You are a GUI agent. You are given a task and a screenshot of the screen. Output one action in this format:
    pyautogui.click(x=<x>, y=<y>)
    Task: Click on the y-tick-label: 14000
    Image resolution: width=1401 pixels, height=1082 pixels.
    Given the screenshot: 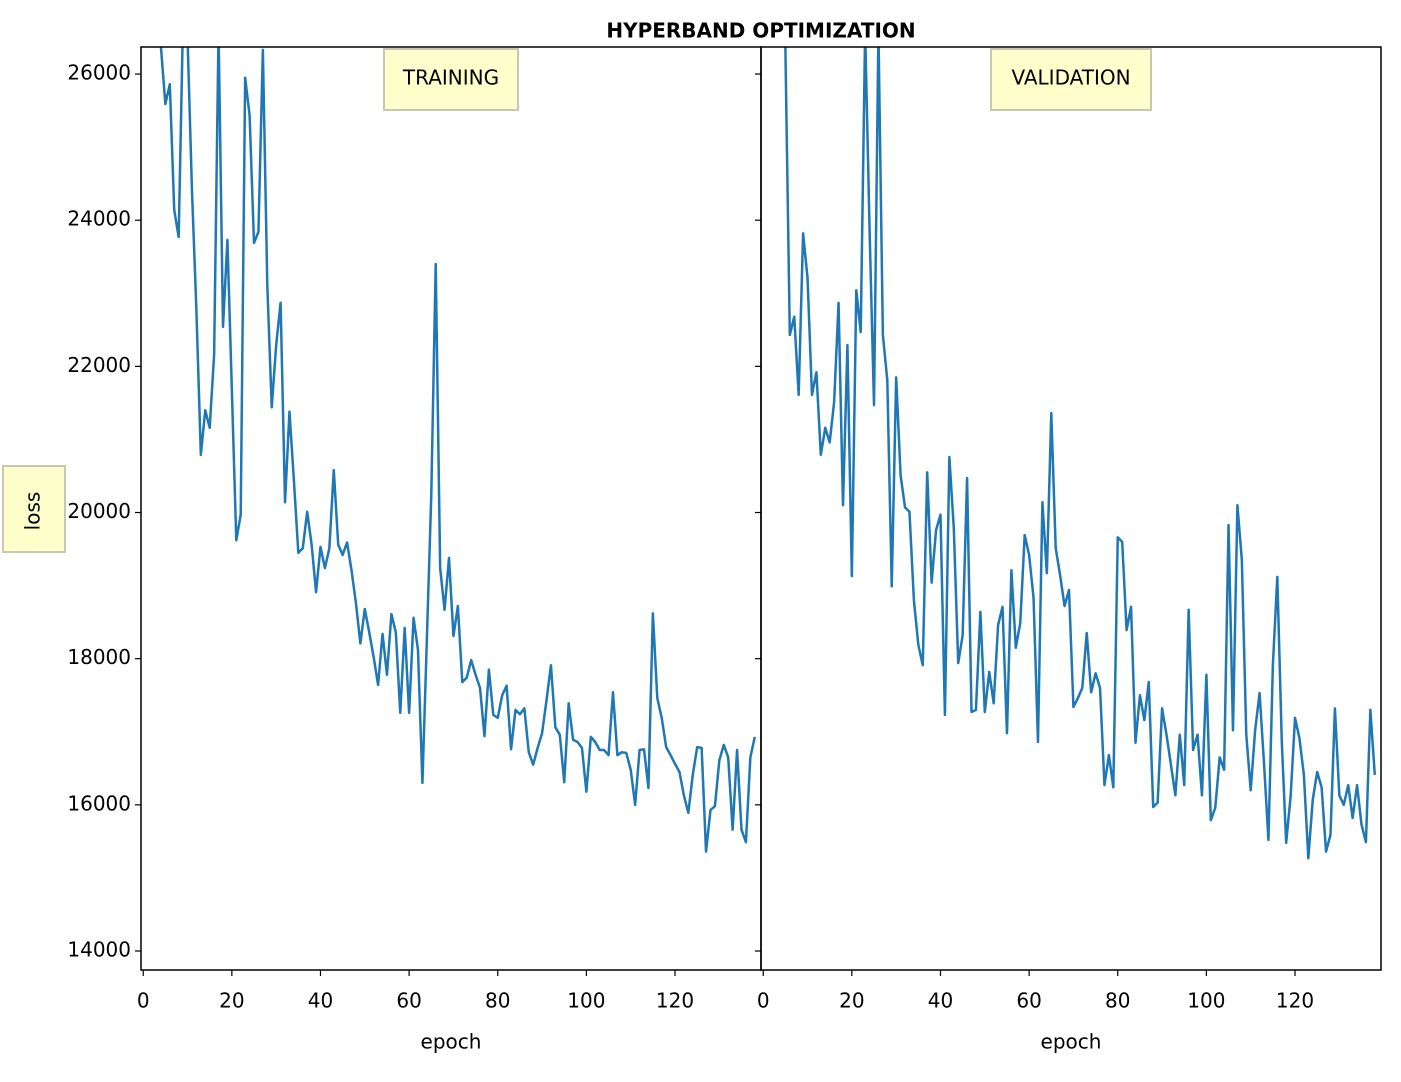 What is the action you would take?
    pyautogui.click(x=99, y=949)
    